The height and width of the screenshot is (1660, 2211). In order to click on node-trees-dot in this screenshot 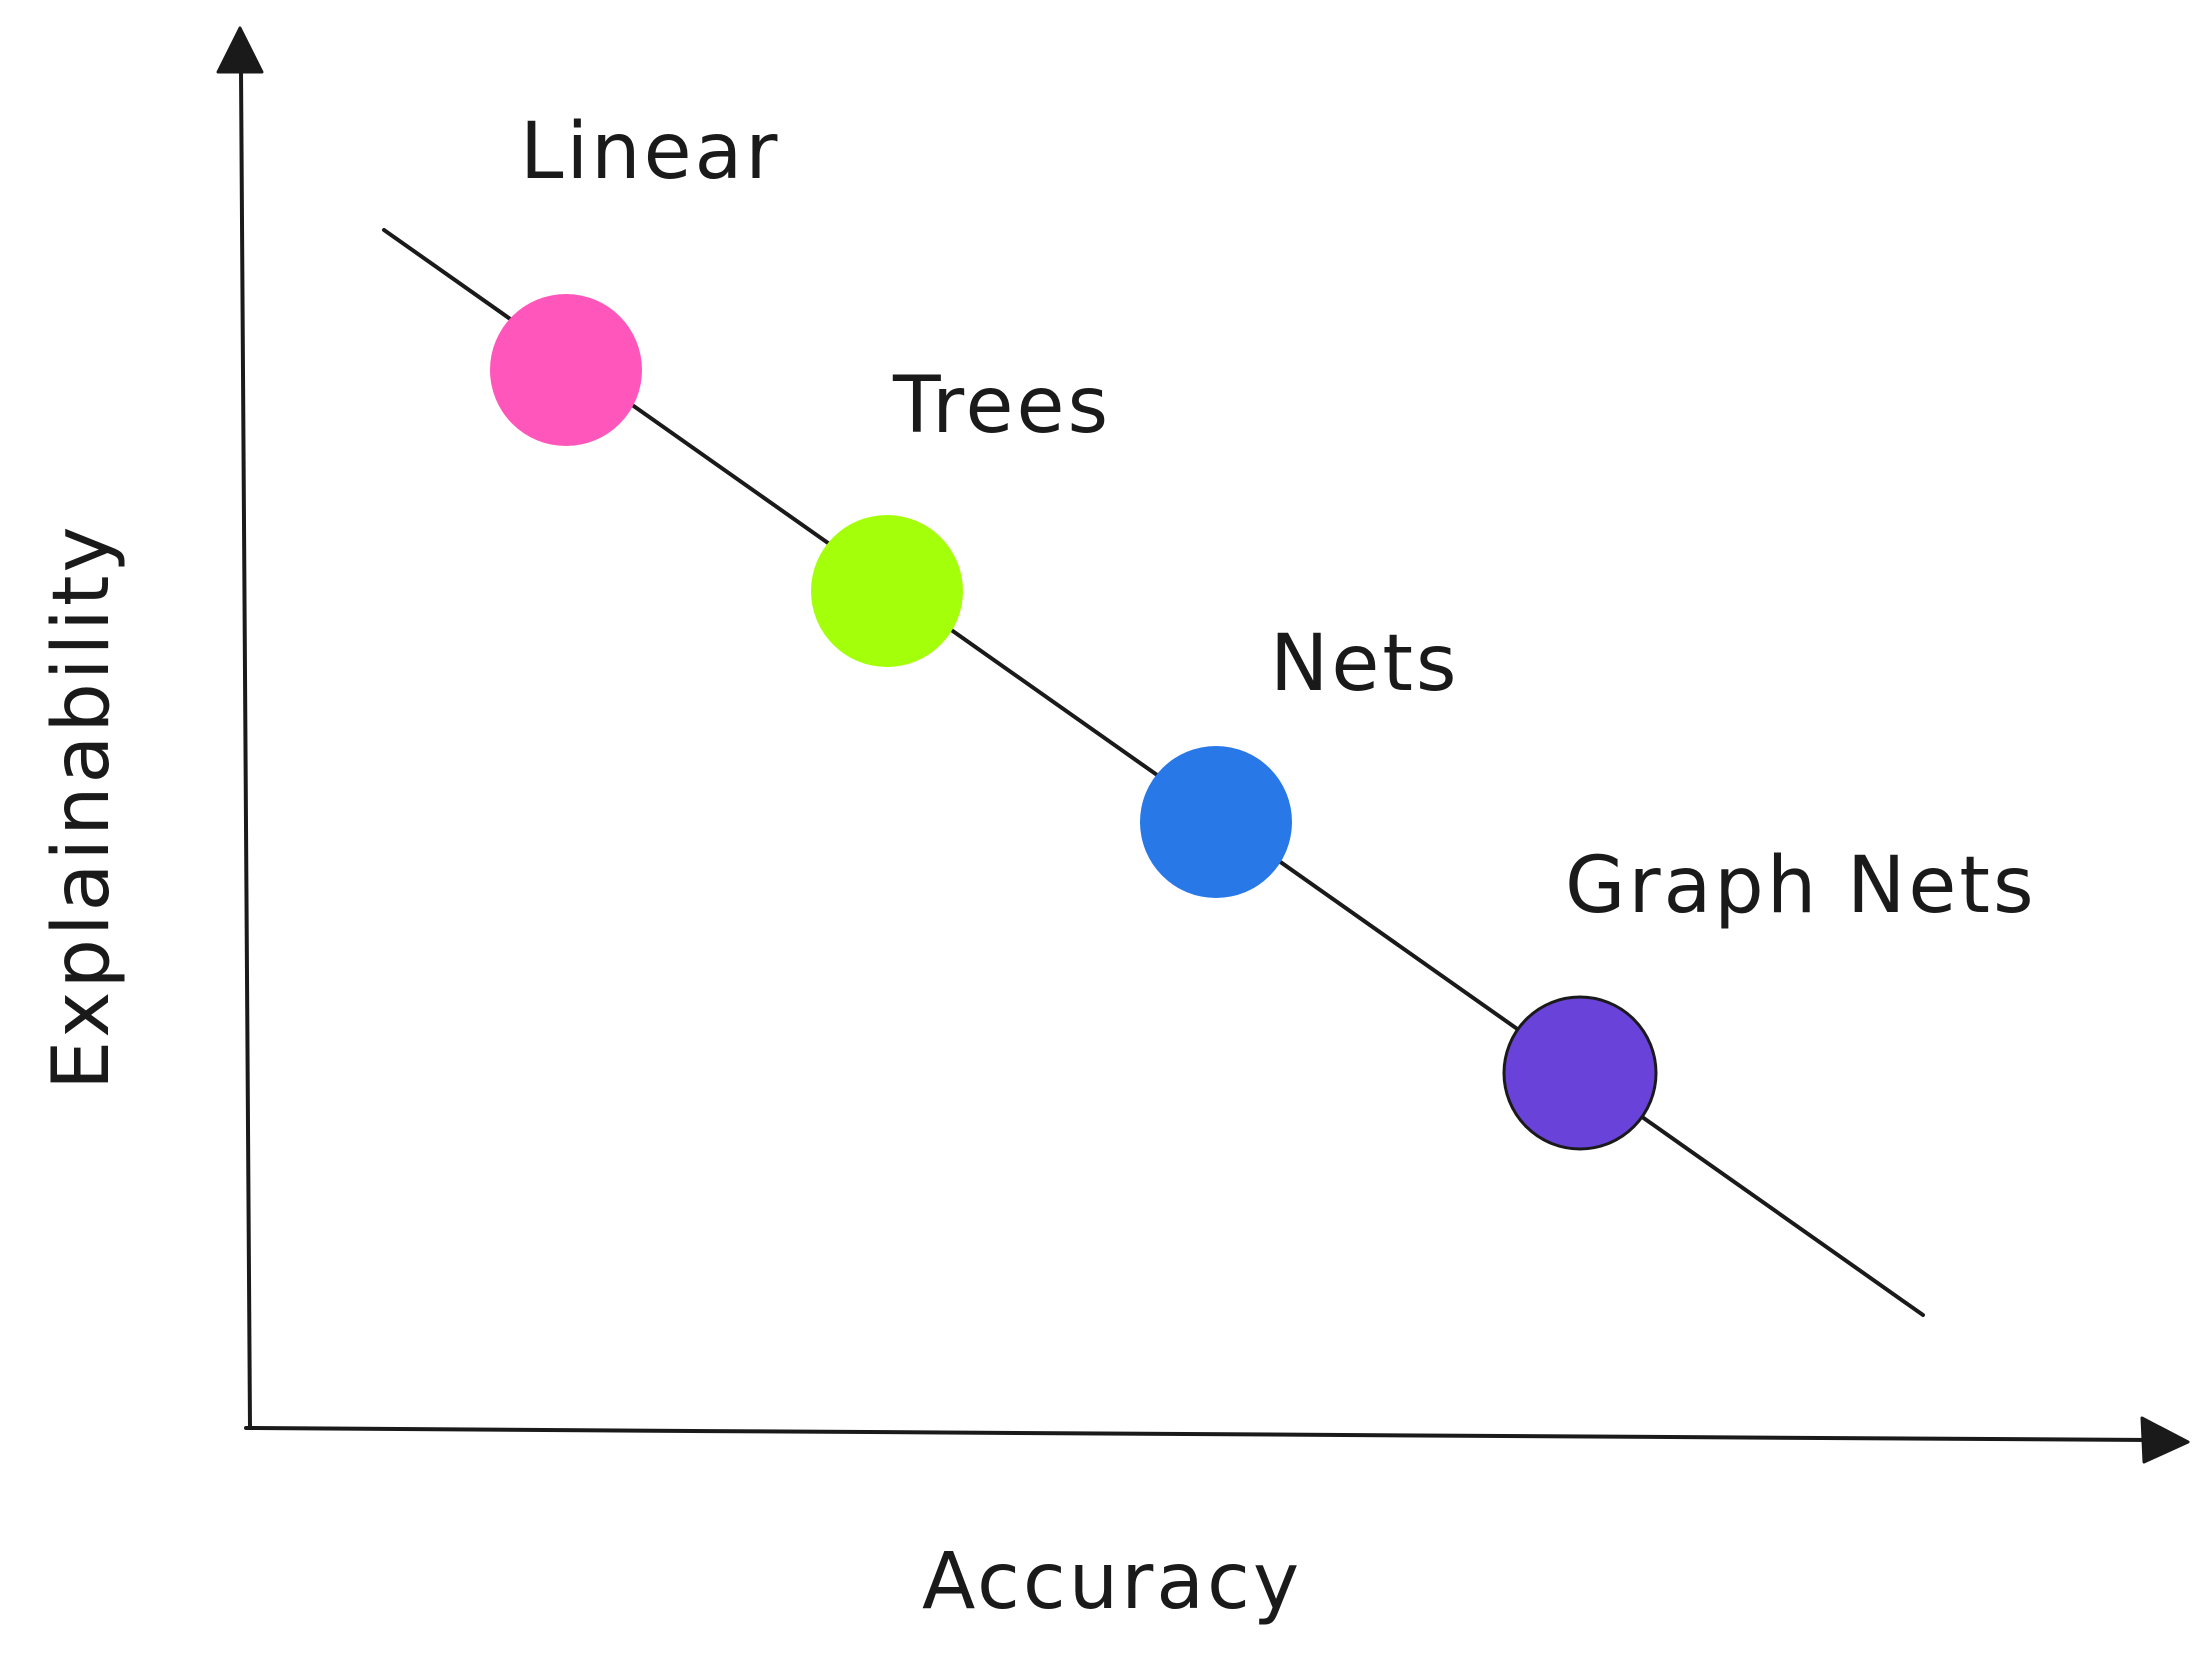, I will do `click(887, 591)`.